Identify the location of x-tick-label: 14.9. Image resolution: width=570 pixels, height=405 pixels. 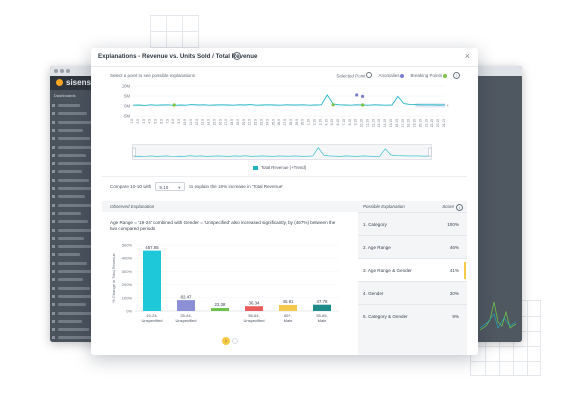
(209, 122).